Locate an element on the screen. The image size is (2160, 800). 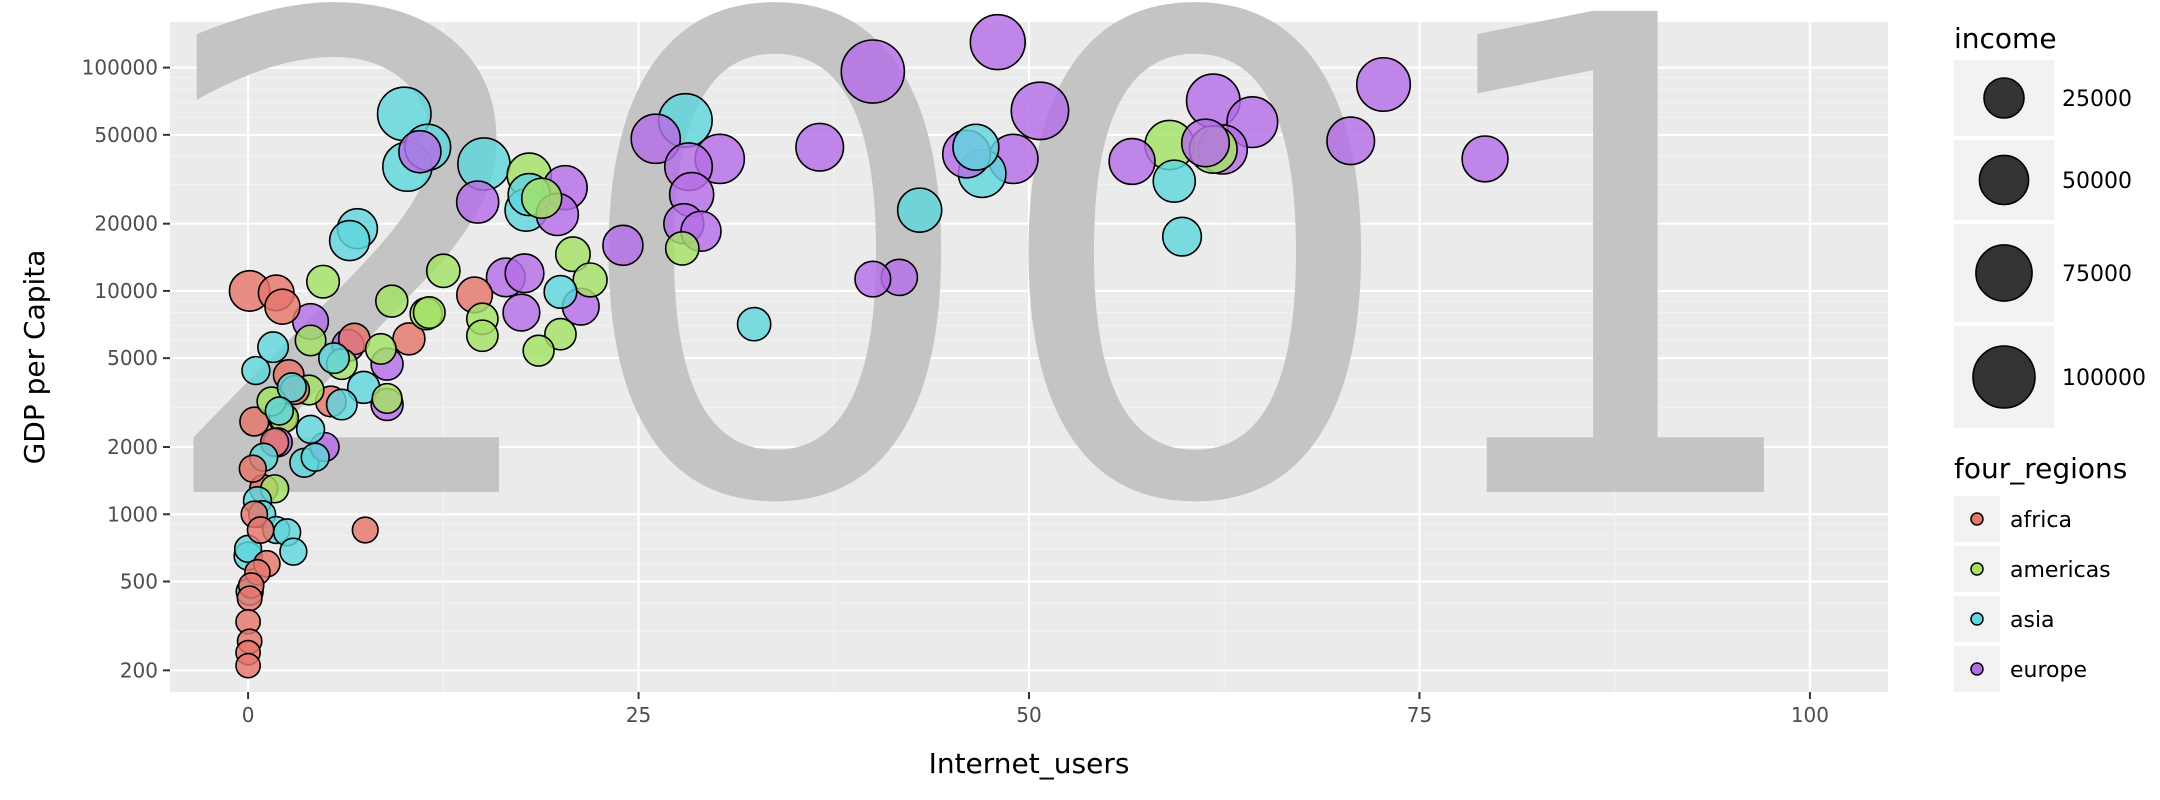
y-tick-label: 500 is located at coordinates (139, 581).